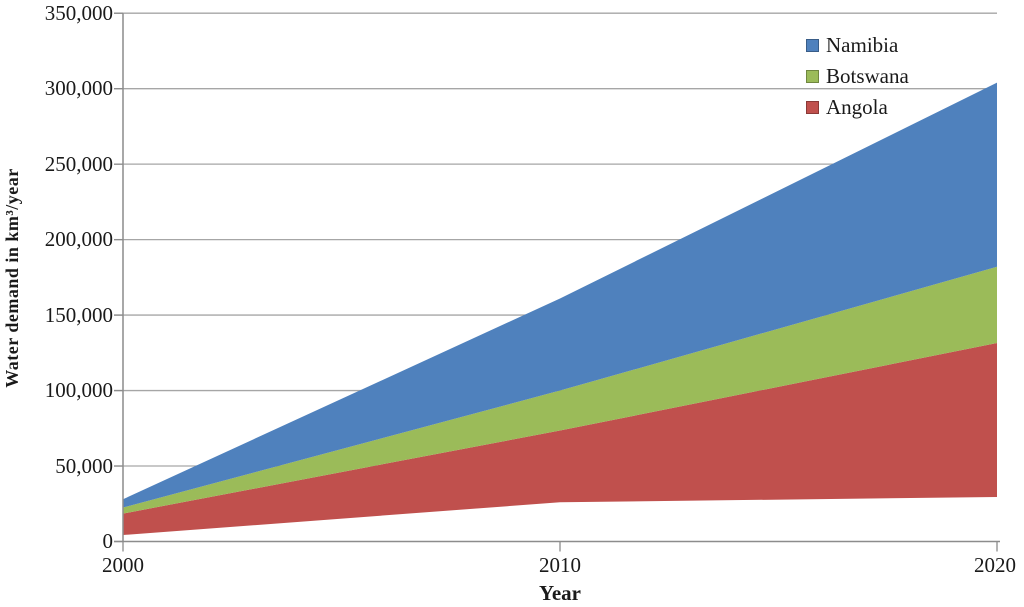 The height and width of the screenshot is (607, 1024). Describe the element at coordinates (812, 45) in the screenshot. I see `namibia-color-swatch-icon` at that location.